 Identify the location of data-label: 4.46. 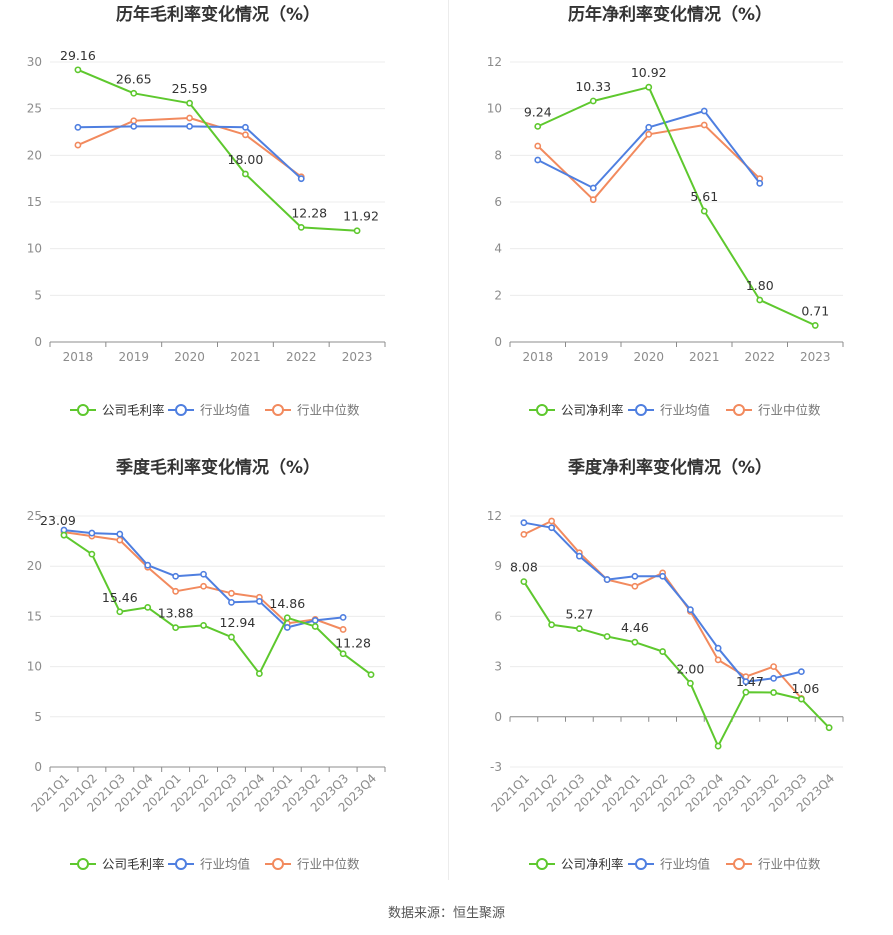
(635, 627).